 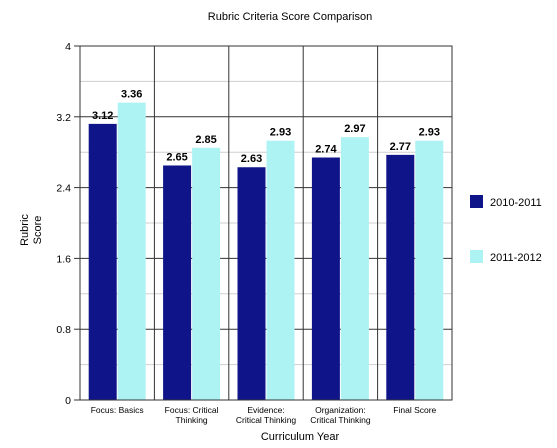 What do you see at coordinates (63, 189) in the screenshot?
I see `y-tick-label: 2.4` at bounding box center [63, 189].